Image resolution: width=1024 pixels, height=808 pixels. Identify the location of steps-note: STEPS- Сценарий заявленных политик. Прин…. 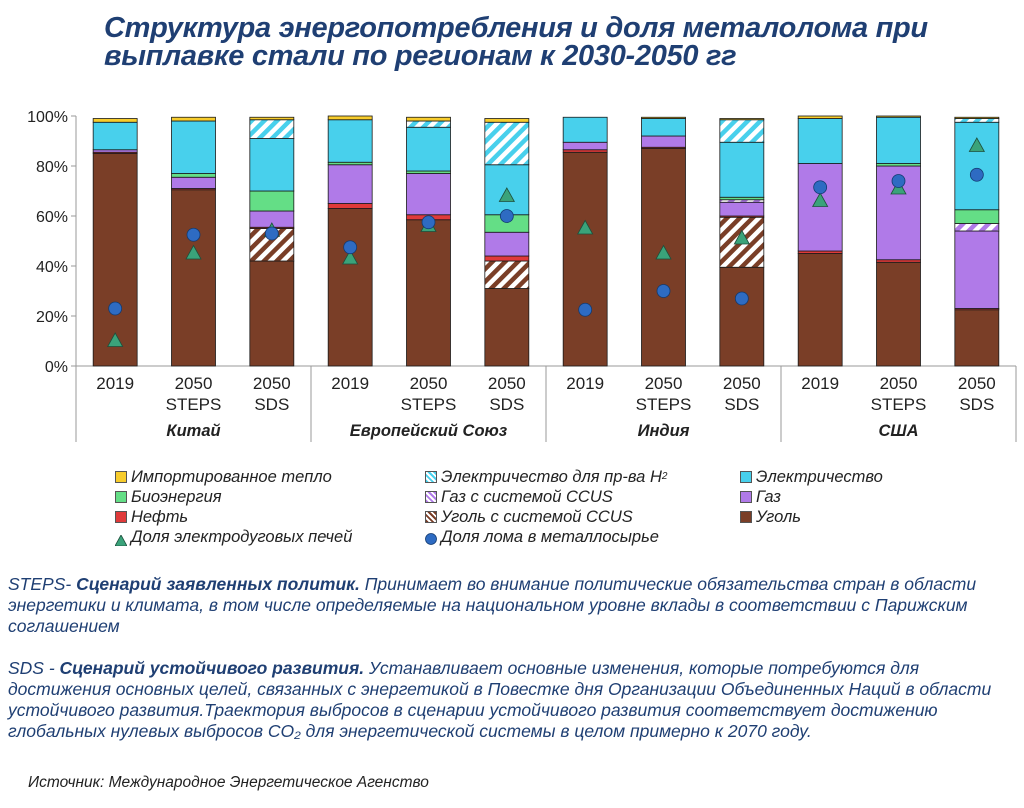
(508, 605).